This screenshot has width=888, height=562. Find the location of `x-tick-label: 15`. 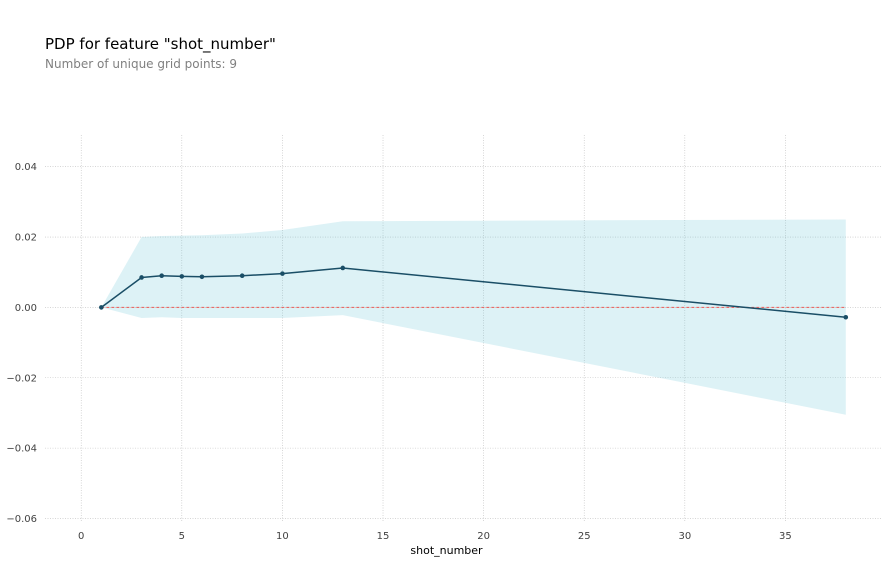

x-tick-label: 15 is located at coordinates (383, 536).